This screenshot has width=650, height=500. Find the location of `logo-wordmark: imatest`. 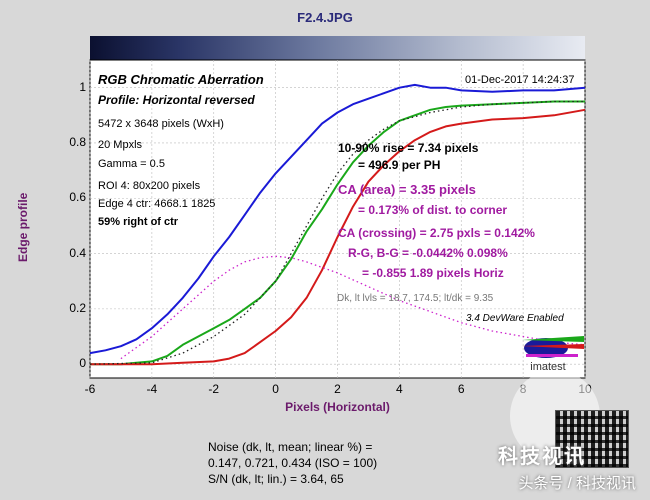

logo-wordmark: imatest is located at coordinates (547, 366).